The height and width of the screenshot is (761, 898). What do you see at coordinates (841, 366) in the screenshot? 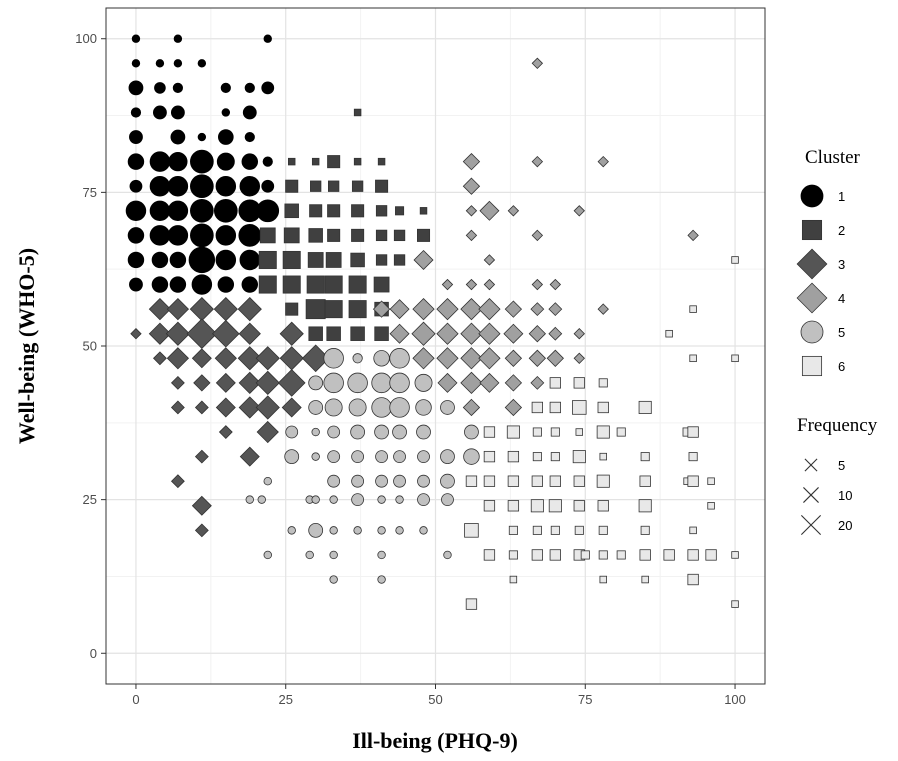
I see `legend-item-label: 6` at bounding box center [841, 366].